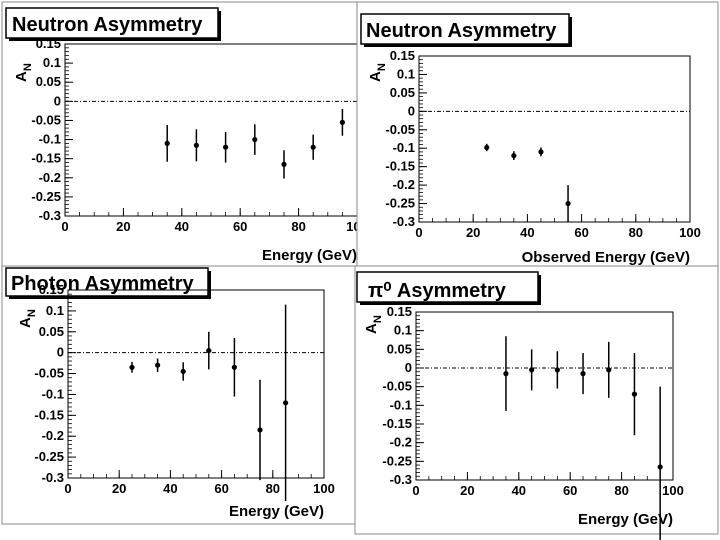  I want to click on x-axis-label: Observed Energy (GeV), so click(606, 257).